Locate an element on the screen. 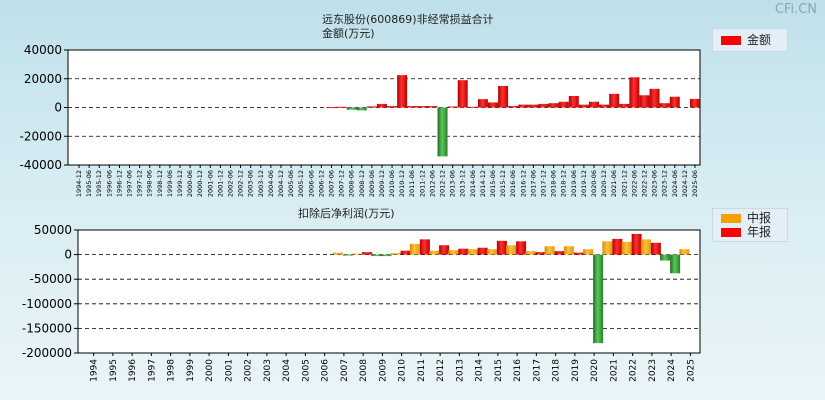 Image resolution: width=825 pixels, height=400 pixels. chart1-legend: 金额 is located at coordinates (750, 40).